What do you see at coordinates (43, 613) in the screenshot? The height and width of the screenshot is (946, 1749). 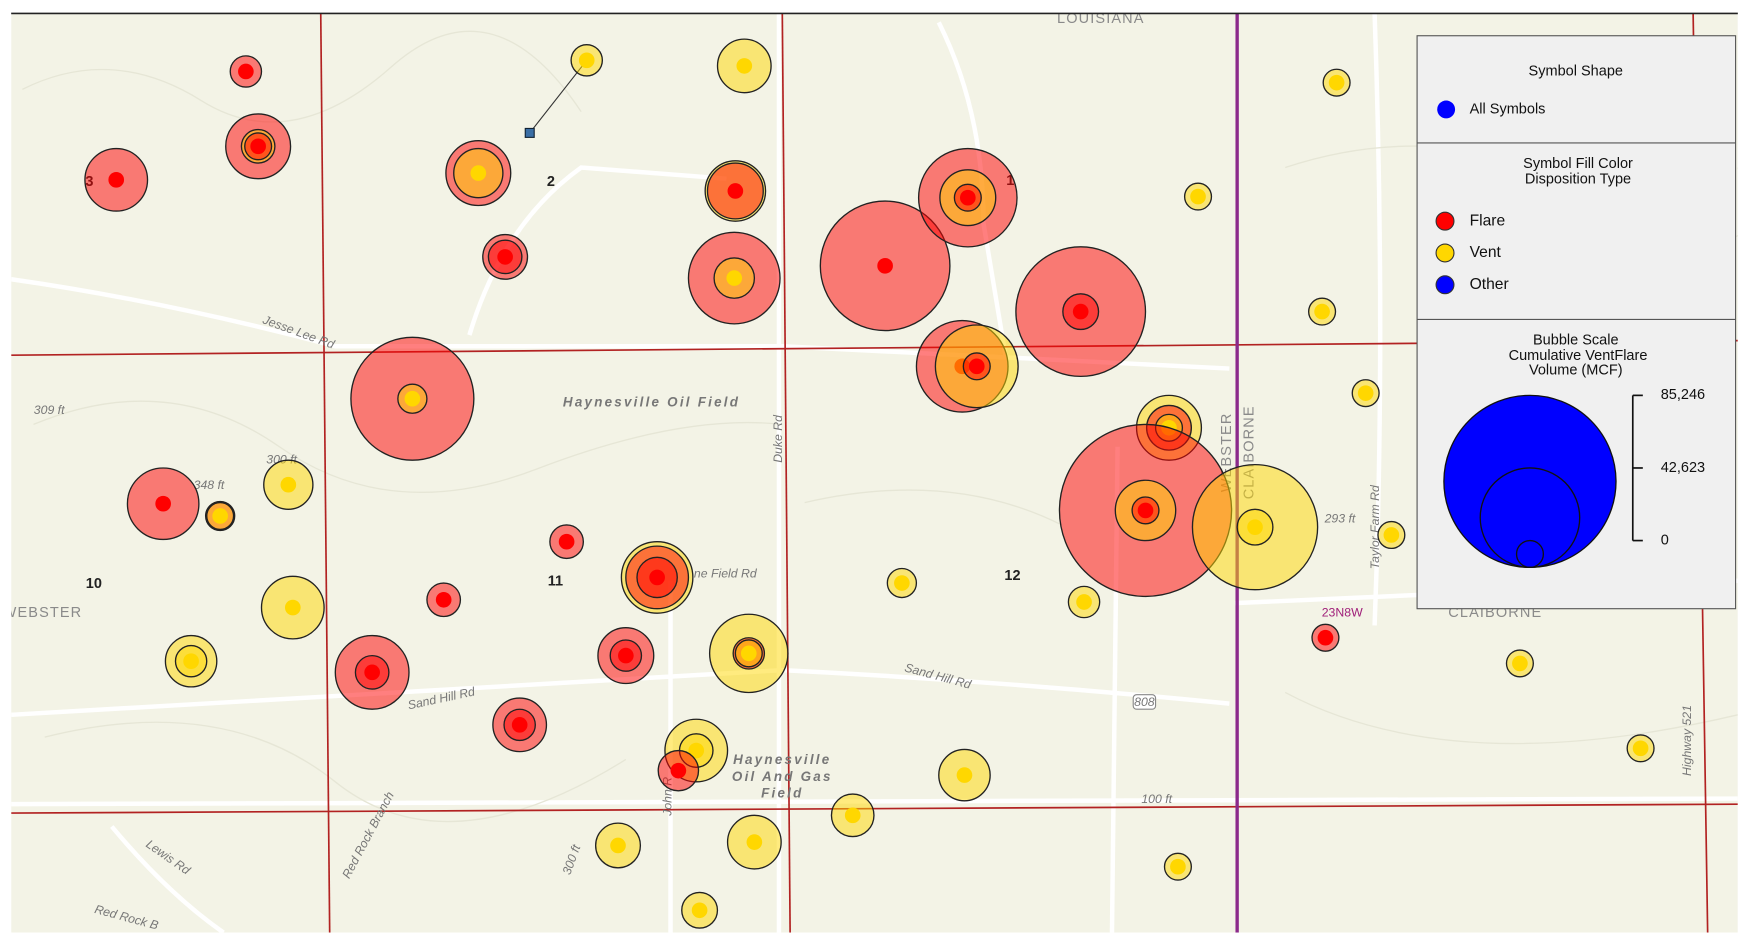 I see `map-label: WEBSTER` at bounding box center [43, 613].